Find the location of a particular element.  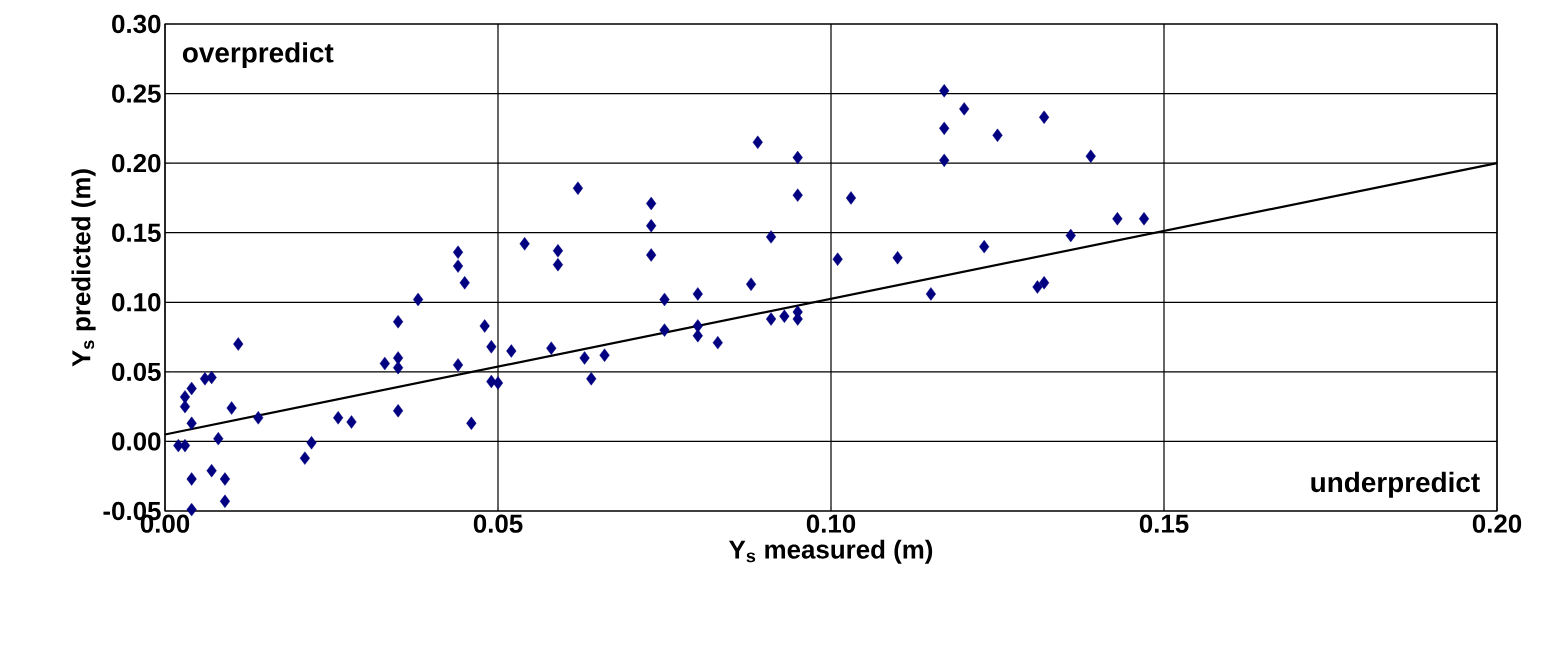

annotation: overpredict is located at coordinates (258, 55).